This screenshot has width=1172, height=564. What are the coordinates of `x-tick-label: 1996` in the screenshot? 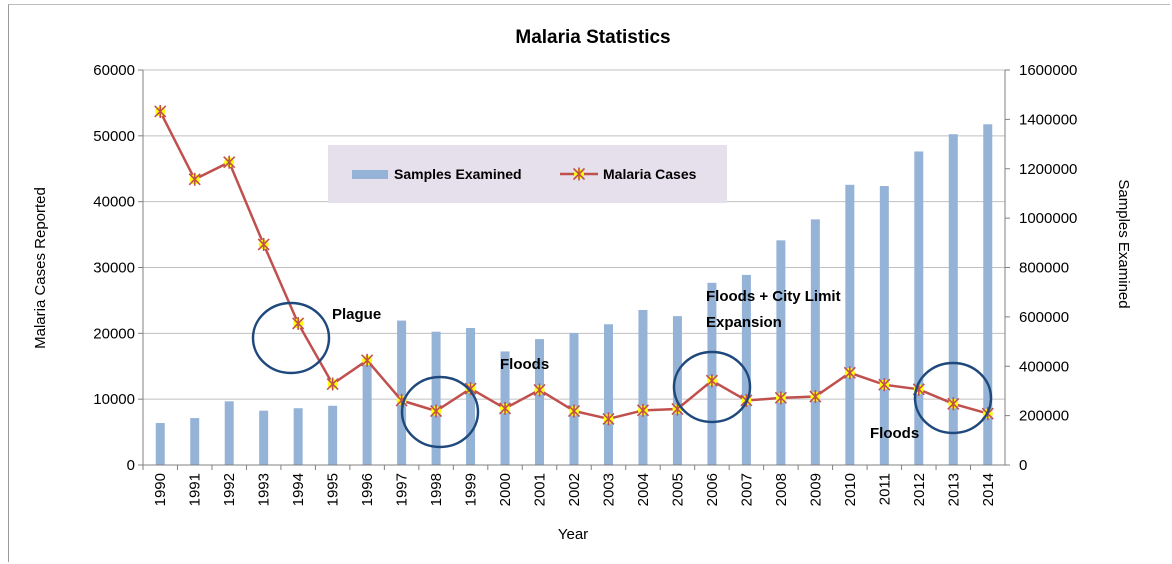 It's located at (367, 489).